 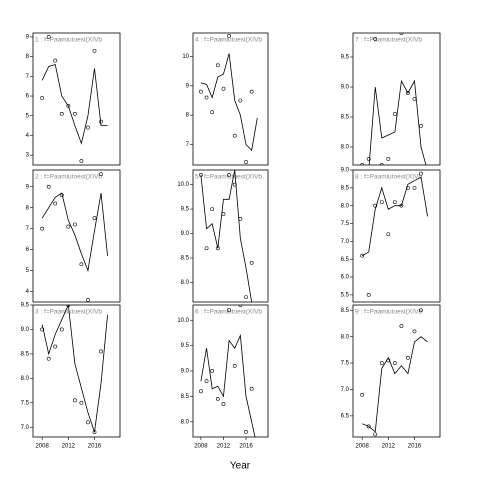 I want to click on panel: 5 : f=Paamiutoest(XIVb 8.0 8.5 9.0 9.5 10.0, so click(x=223, y=236).